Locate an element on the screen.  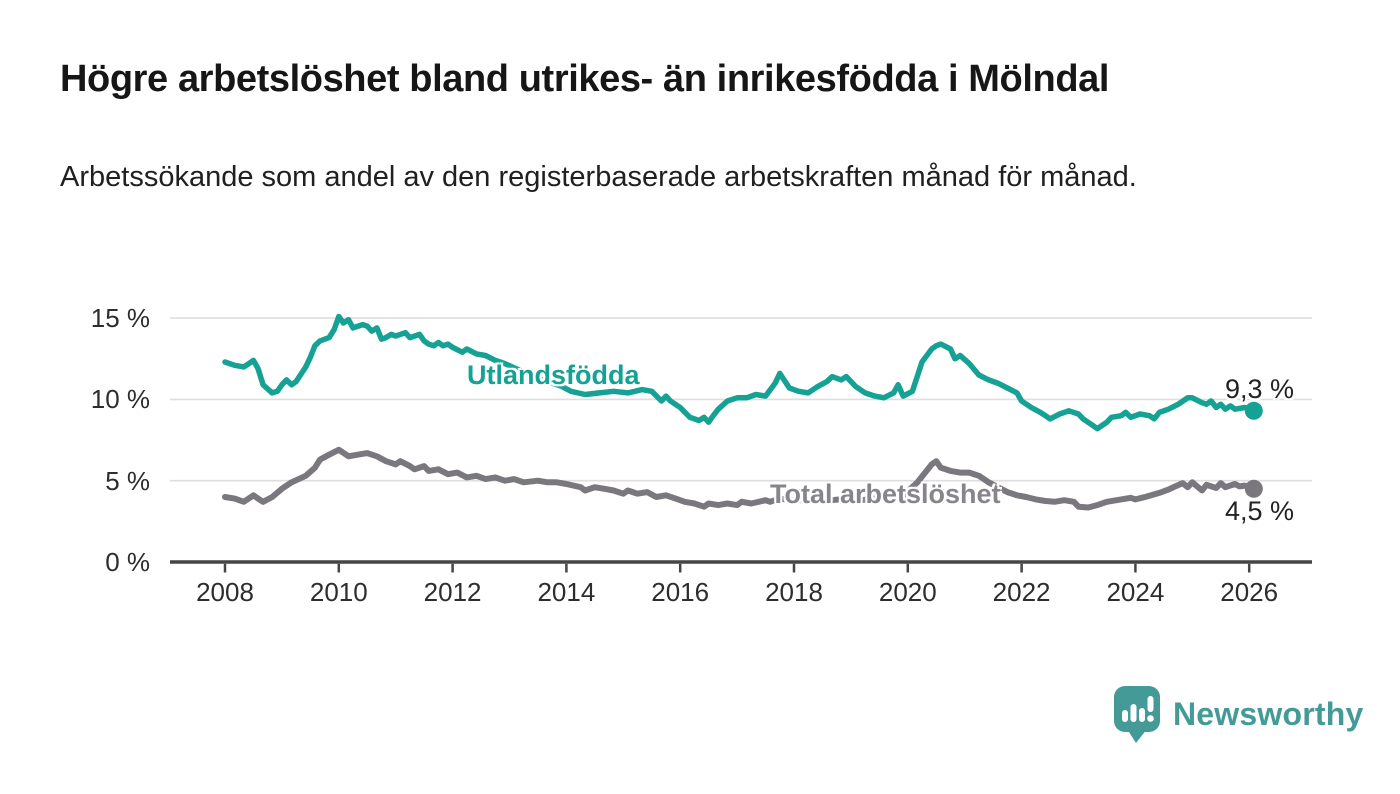
y-tick-label: 15 % is located at coordinates (120, 318).